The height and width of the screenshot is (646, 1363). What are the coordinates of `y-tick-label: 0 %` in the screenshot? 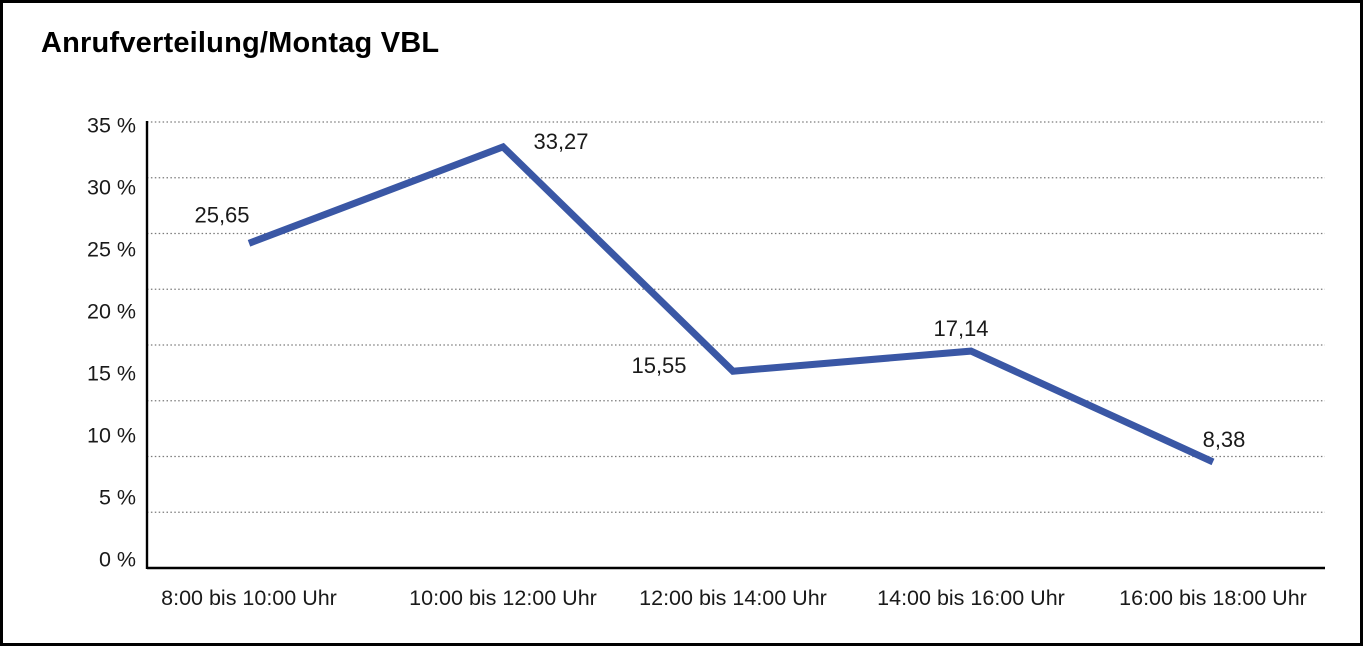 It's located at (117, 560).